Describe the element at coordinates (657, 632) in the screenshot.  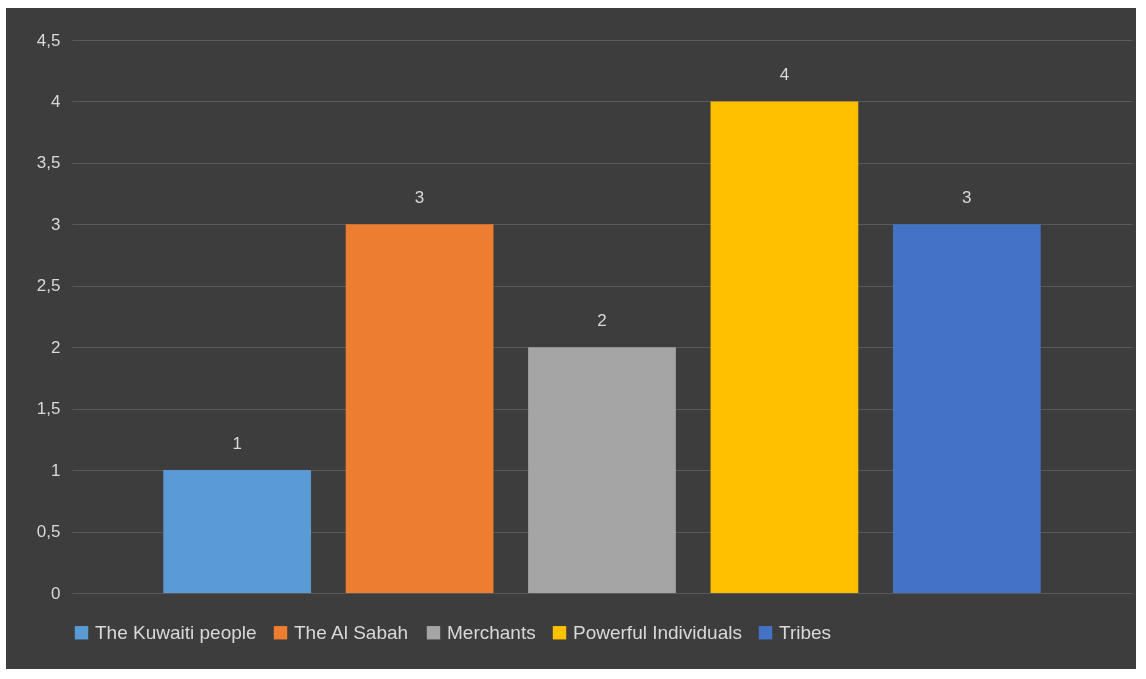
I see `legend-label: Powerful Individuals` at that location.